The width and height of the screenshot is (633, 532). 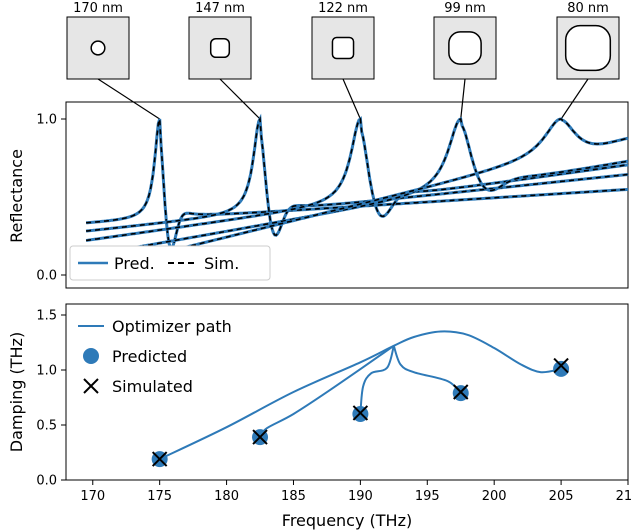 I want to click on damping-x-tick-label: 170, so click(x=92, y=496).